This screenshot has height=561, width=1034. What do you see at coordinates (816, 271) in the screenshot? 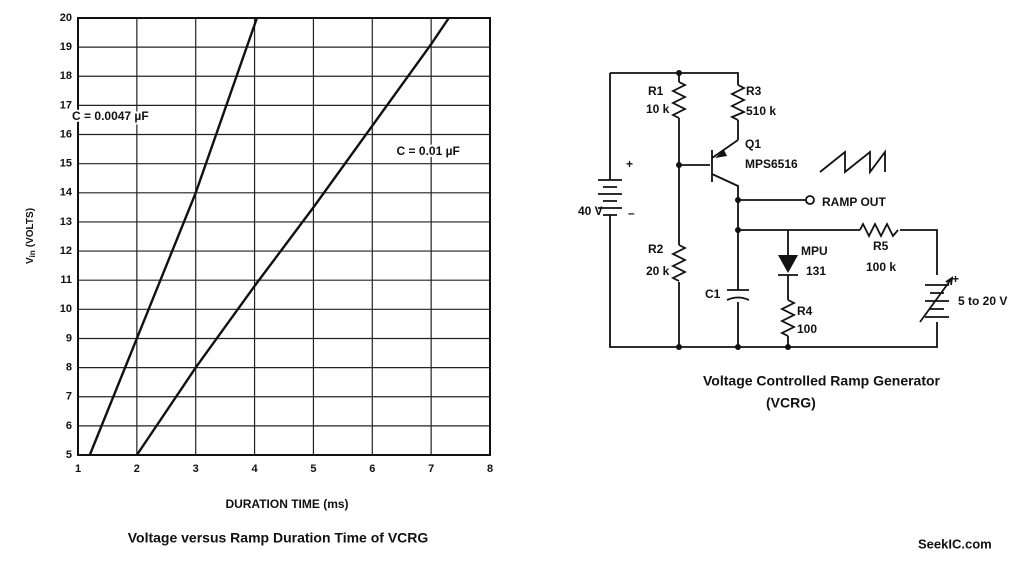
I see `circuit-label: 131` at bounding box center [816, 271].